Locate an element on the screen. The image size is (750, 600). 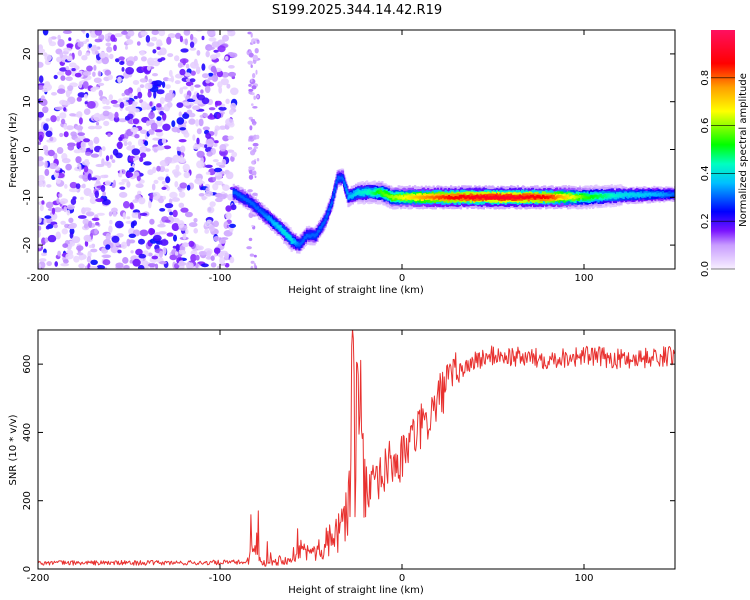
spectrogram-y-tick-label: -10 is located at coordinates (27, 197).